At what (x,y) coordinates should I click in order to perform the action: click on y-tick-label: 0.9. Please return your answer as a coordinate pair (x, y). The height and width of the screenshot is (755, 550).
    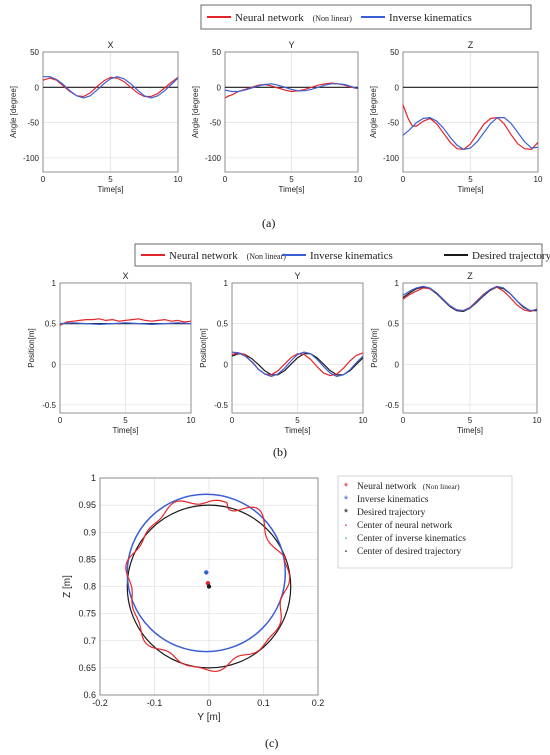
    Looking at the image, I should click on (89, 532).